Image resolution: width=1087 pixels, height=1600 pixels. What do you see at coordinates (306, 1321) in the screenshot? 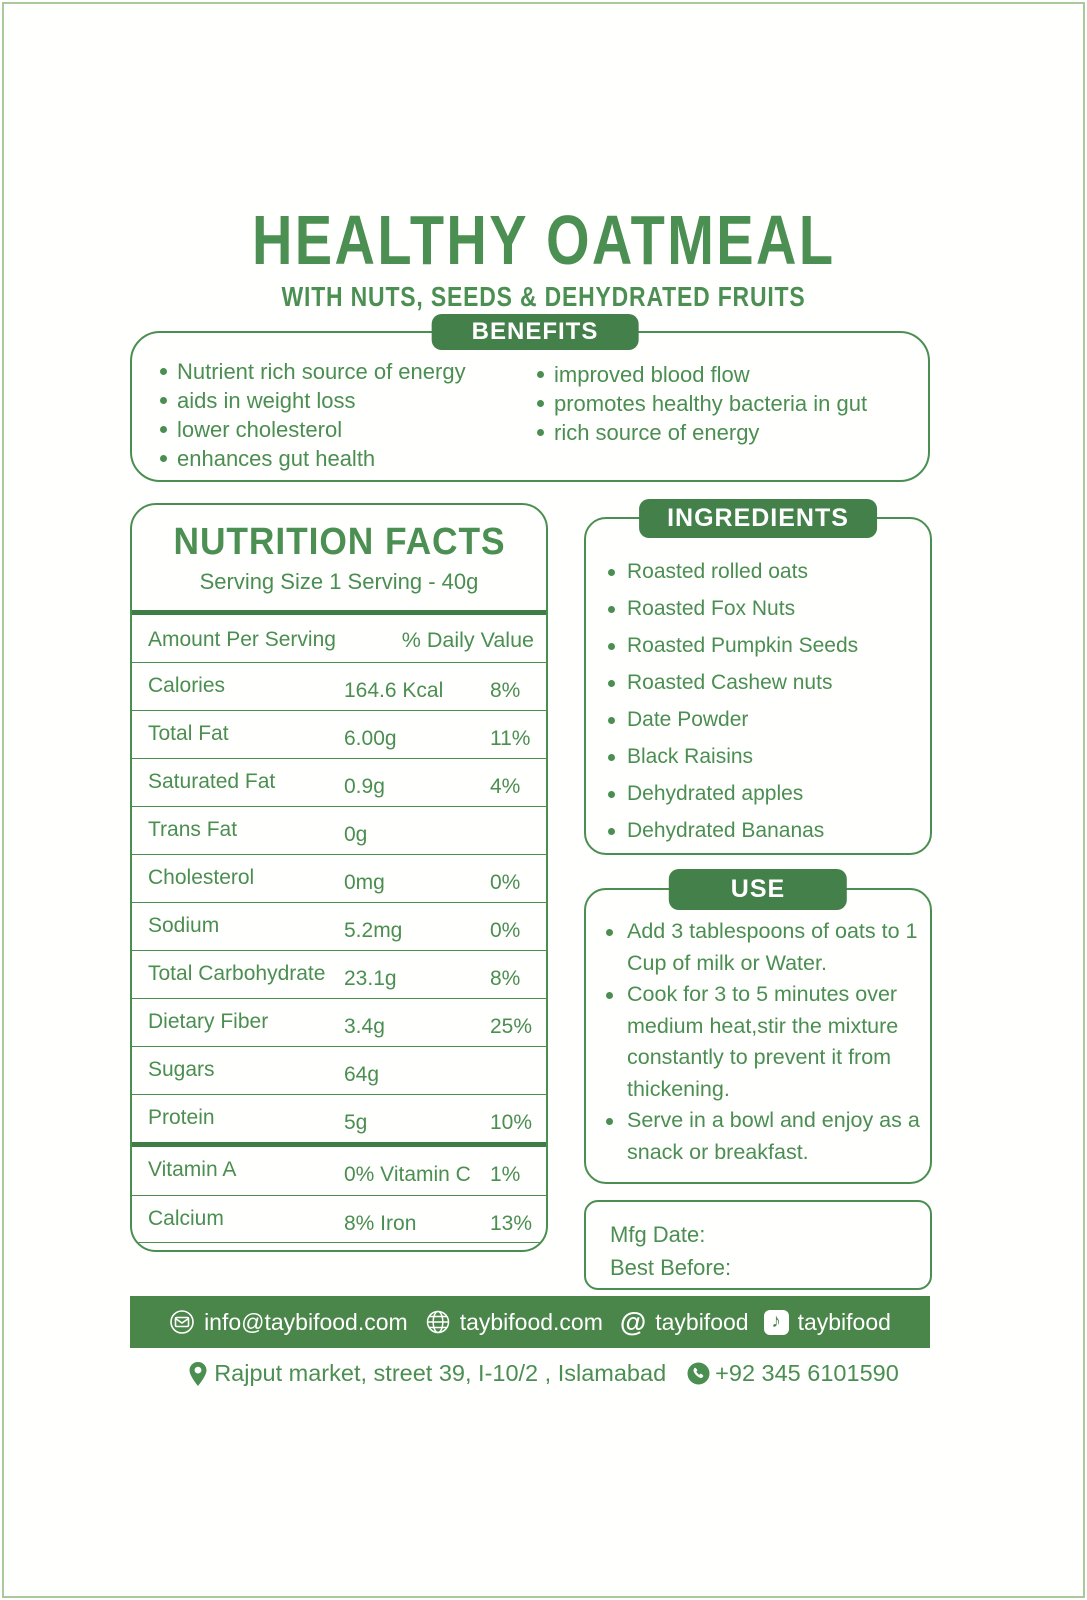
I see `email-text: info@taybifood.com` at bounding box center [306, 1321].